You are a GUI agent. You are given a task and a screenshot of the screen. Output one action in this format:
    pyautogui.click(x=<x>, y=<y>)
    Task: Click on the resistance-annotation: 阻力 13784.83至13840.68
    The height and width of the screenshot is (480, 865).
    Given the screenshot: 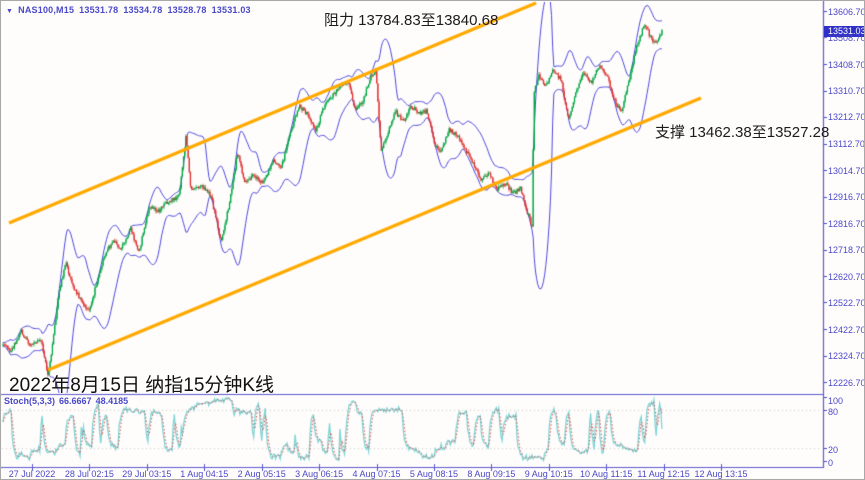 What is the action you would take?
    pyautogui.click(x=411, y=20)
    